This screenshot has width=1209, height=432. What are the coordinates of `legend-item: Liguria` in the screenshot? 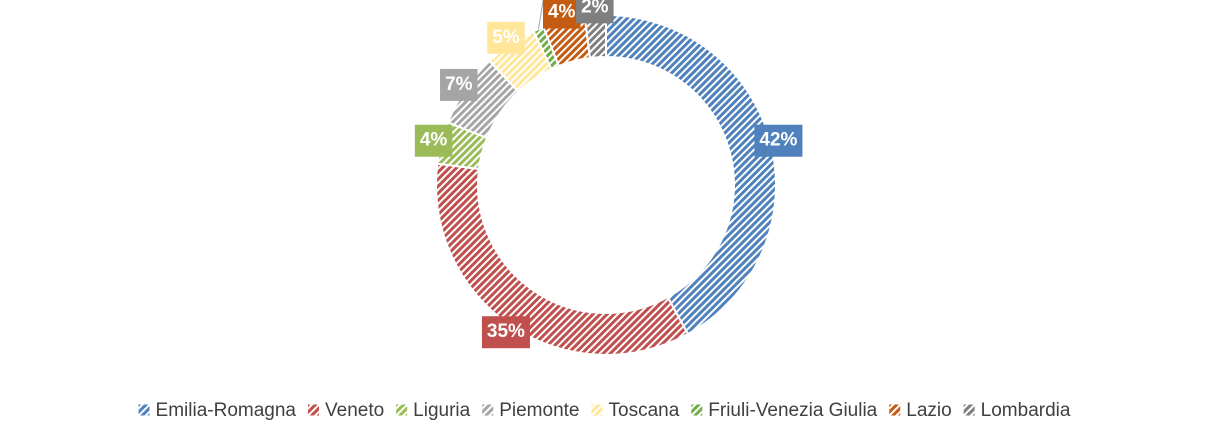 It's located at (433, 410).